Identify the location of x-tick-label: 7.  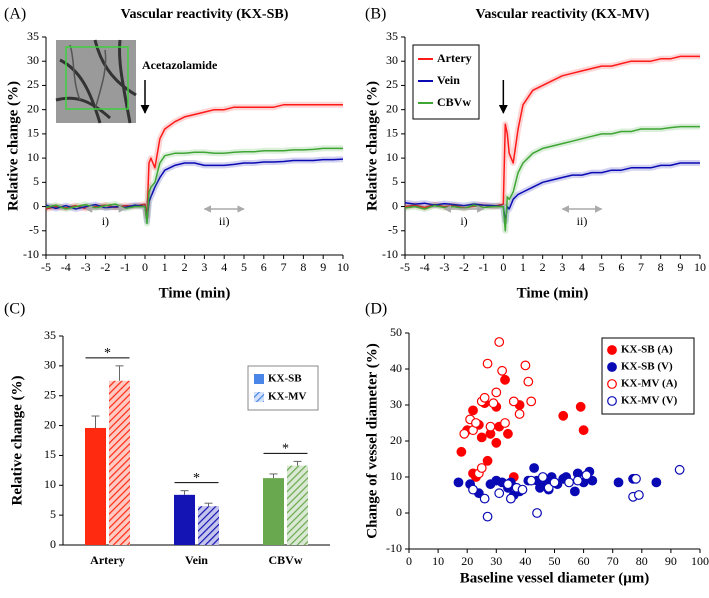
(284, 267).